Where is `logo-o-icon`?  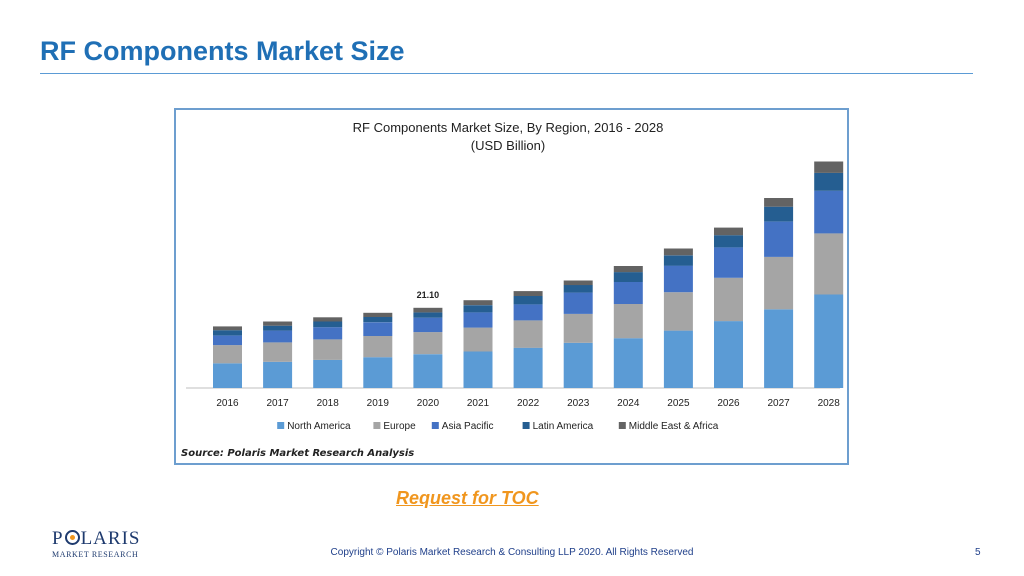 logo-o-icon is located at coordinates (72, 537).